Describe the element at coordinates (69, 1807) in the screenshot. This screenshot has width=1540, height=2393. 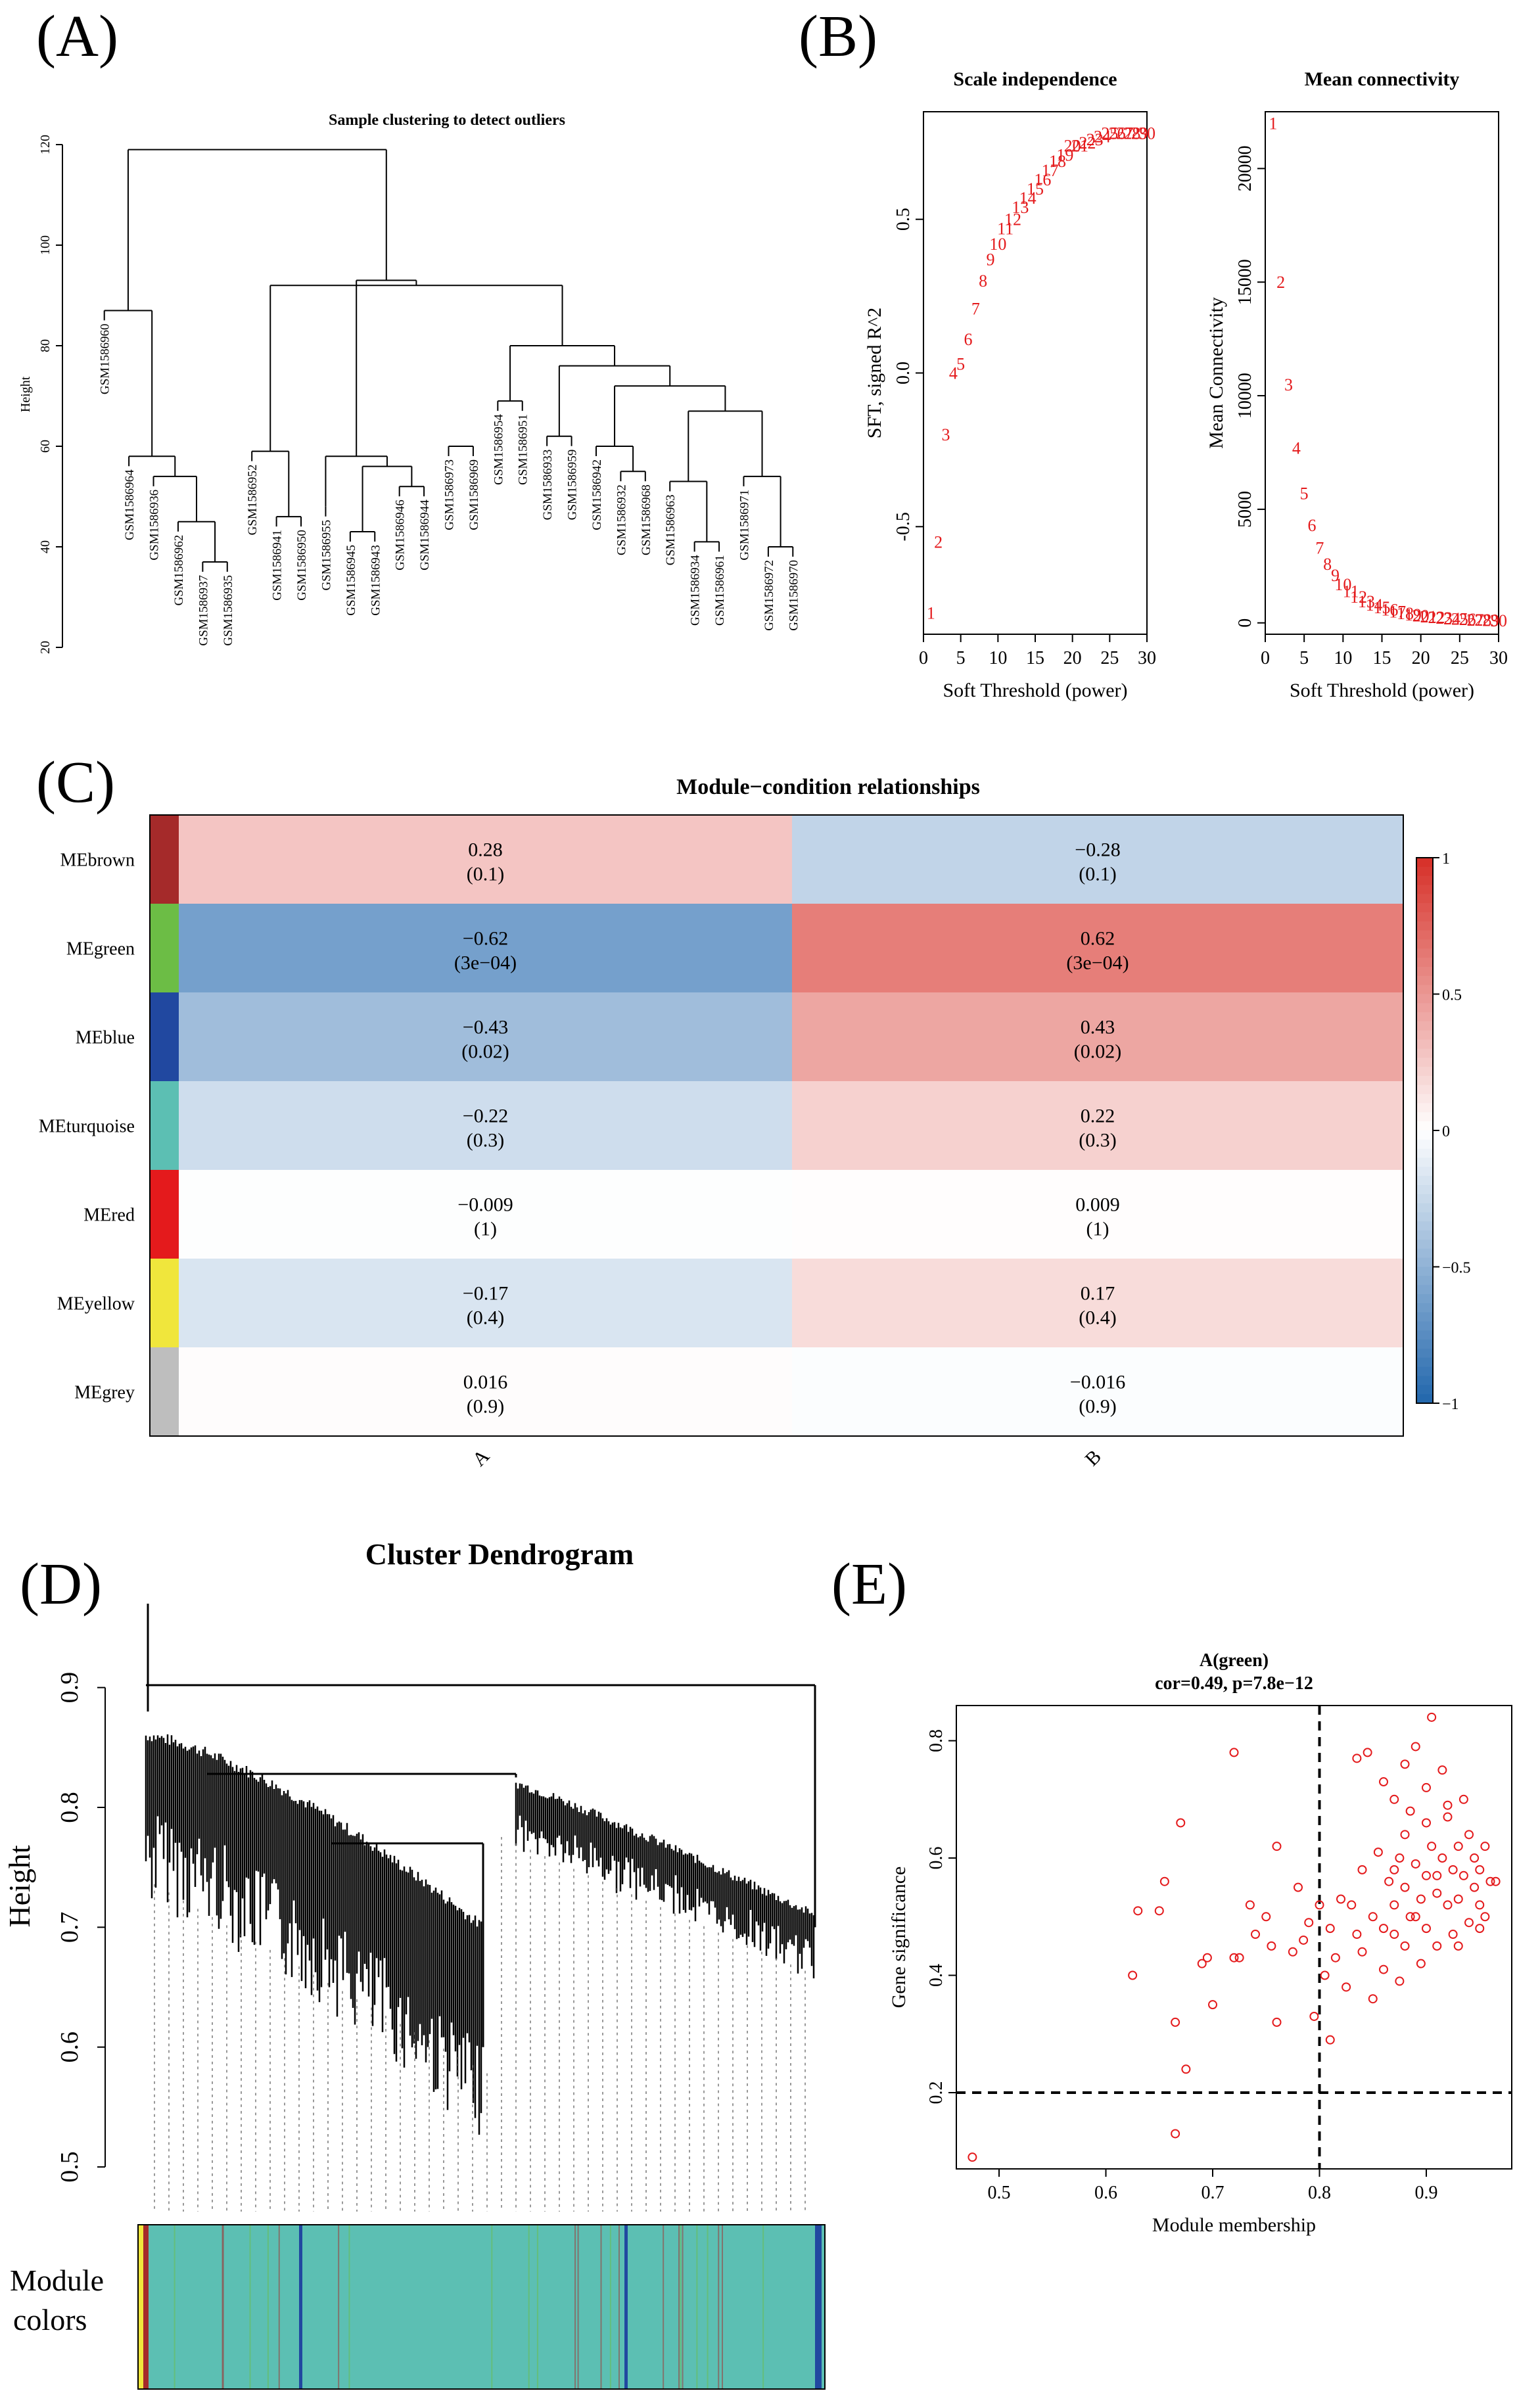
I see `chart-d-y-tick-label: 0.8` at that location.